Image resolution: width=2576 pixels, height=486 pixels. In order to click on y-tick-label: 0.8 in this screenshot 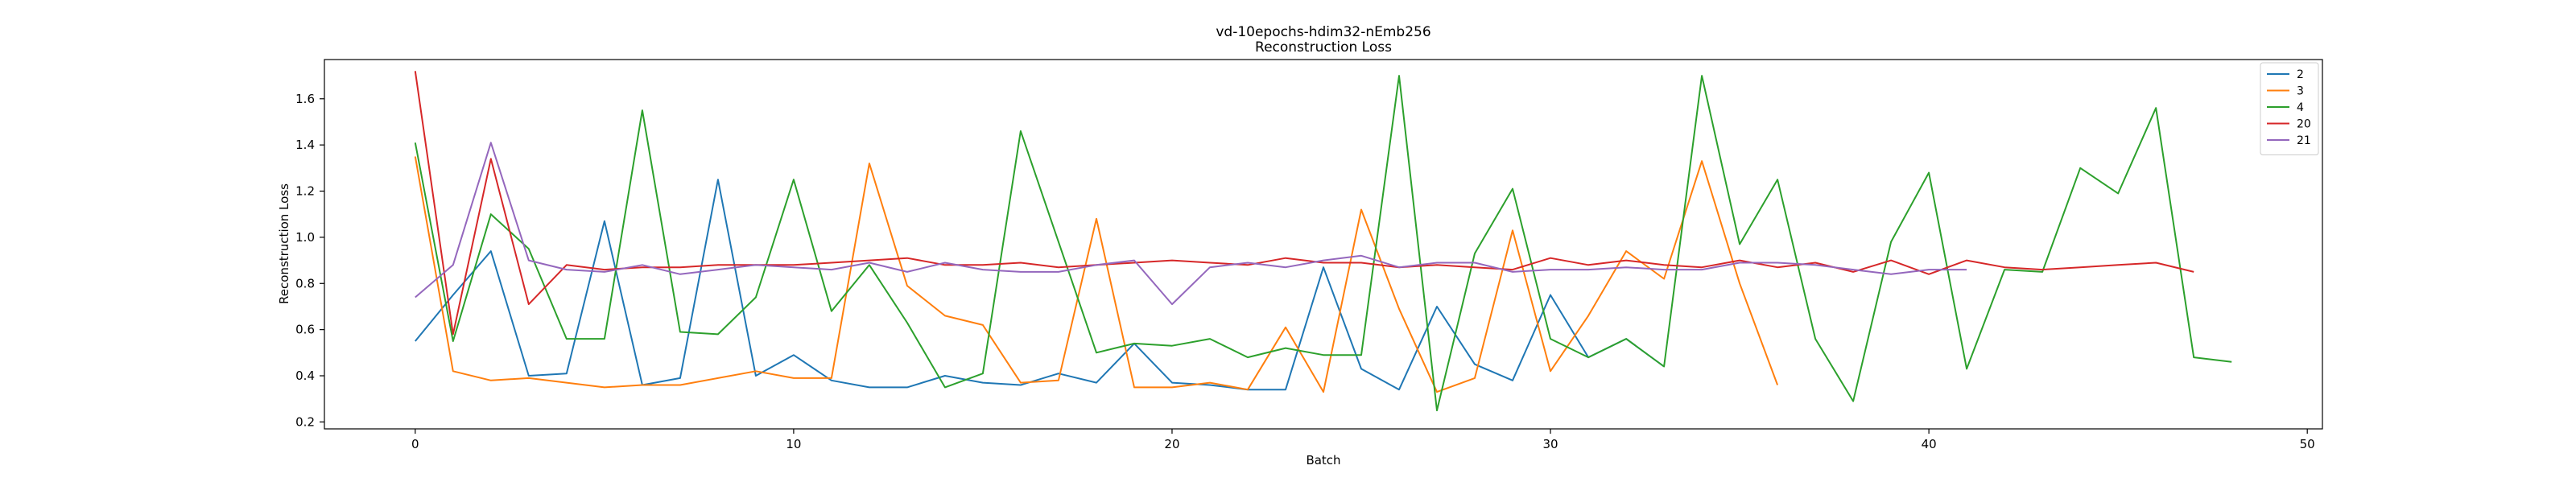, I will do `click(305, 283)`.